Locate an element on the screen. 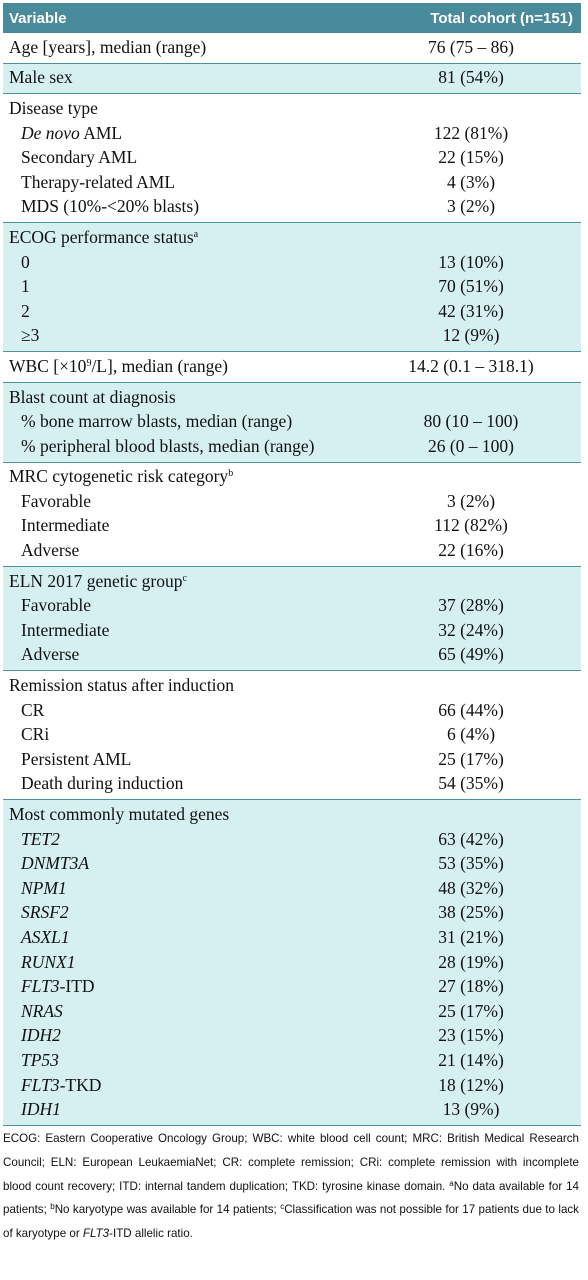  superscript: c is located at coordinates (184, 578).